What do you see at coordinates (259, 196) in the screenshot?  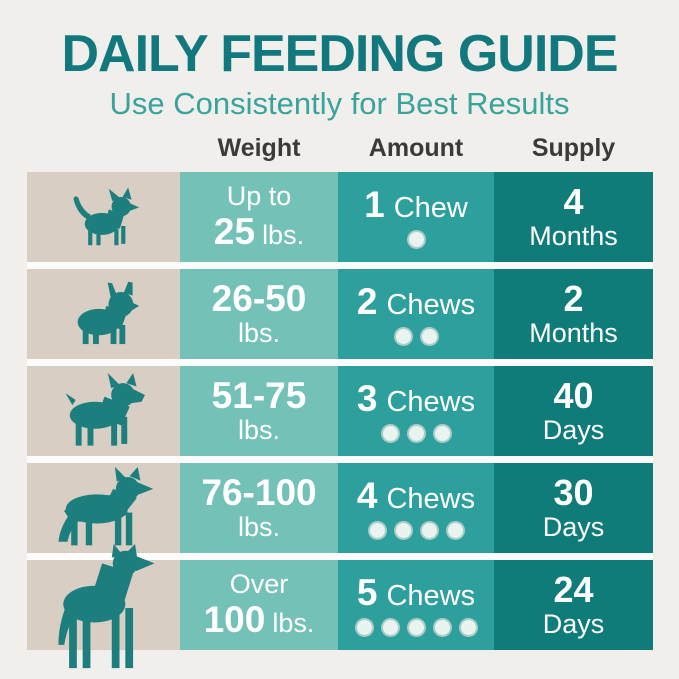 I see `weight-text: Up to` at bounding box center [259, 196].